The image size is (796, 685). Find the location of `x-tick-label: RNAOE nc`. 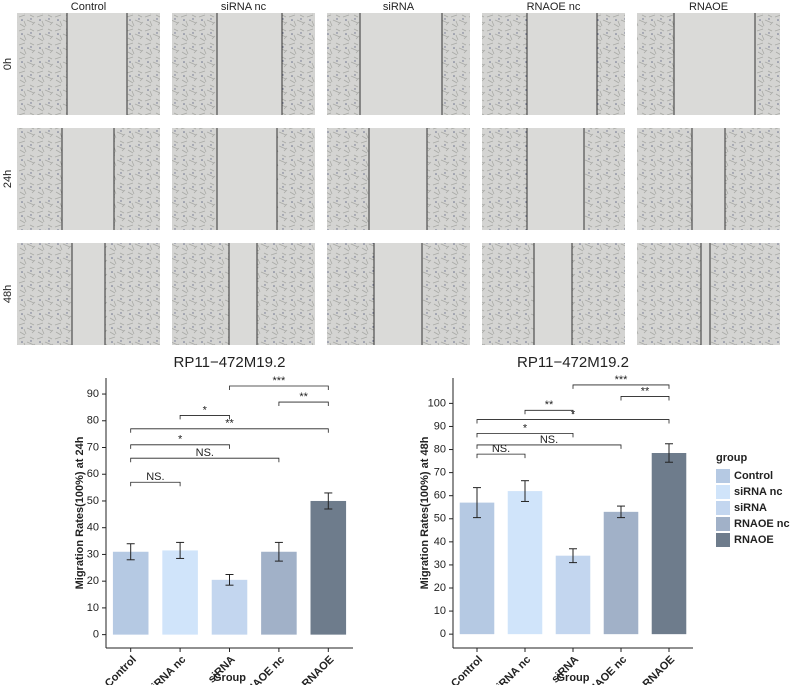

x-tick-label: RNAOE nc is located at coordinates (263, 669).